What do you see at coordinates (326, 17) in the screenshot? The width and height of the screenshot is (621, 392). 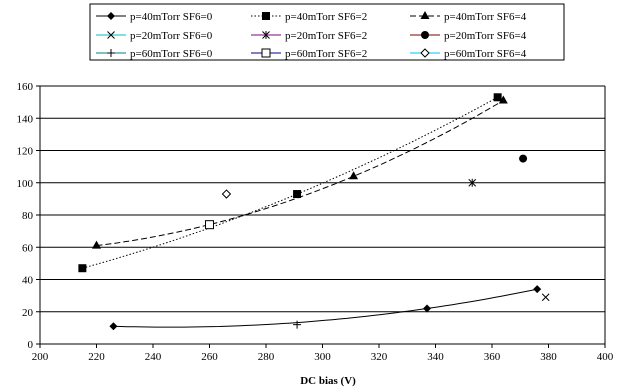 I see `legend-label: p=40mTorr SF6=2` at bounding box center [326, 17].